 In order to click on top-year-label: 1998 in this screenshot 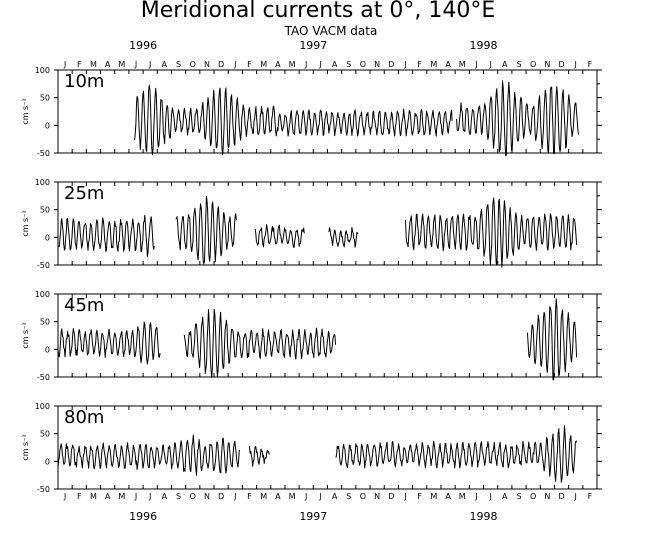, I will do `click(484, 45)`.